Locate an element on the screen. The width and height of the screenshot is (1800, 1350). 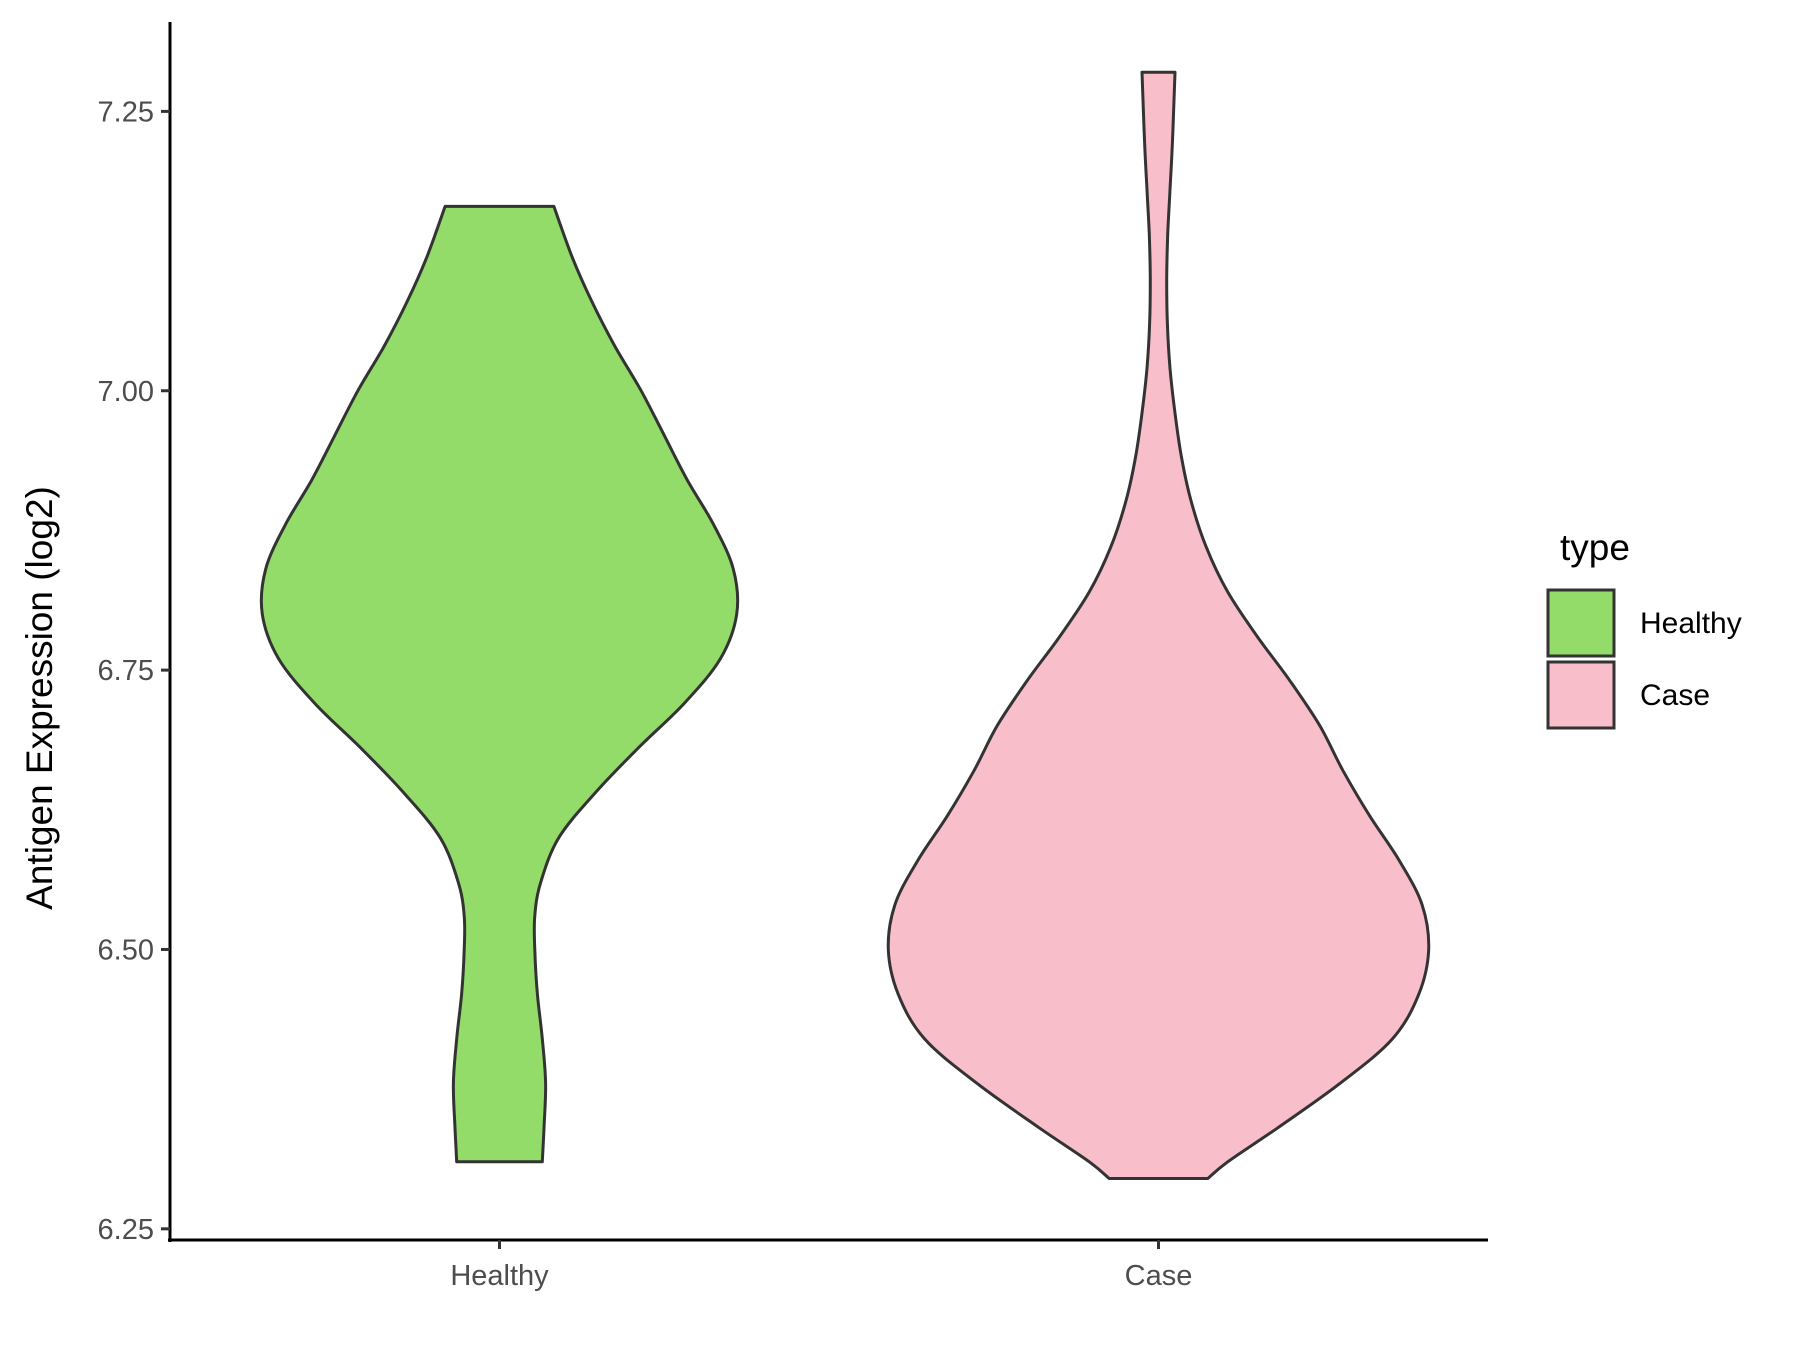
y-tick-label: 7.00 is located at coordinates (126, 392).